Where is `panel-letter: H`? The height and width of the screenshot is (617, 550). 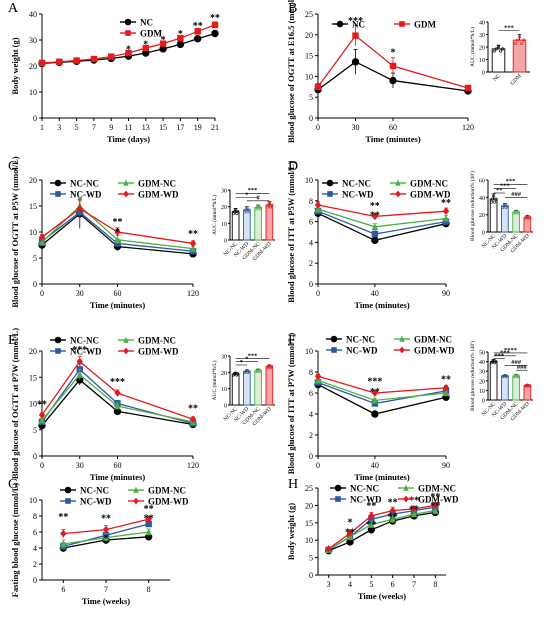
panel-letter: H is located at coordinates (293, 484).